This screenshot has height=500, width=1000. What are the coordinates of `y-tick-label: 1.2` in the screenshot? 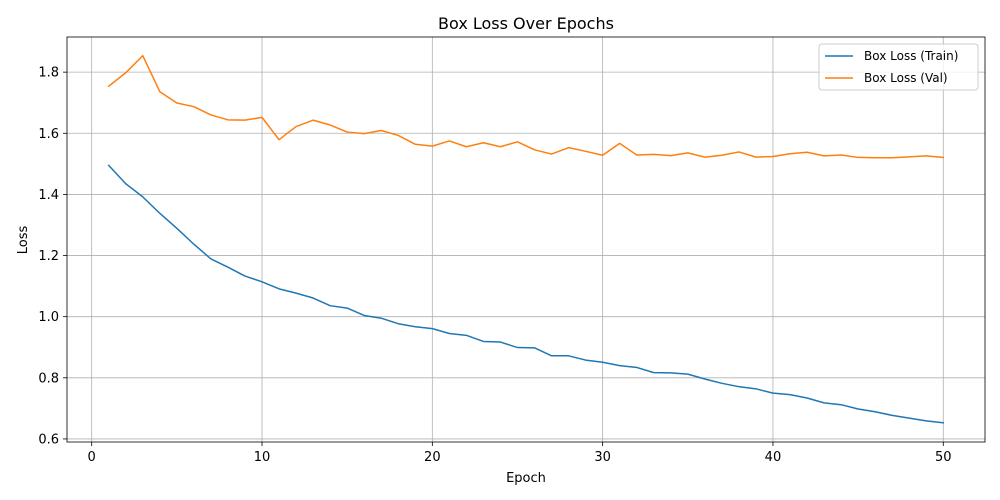 It's located at (48, 256).